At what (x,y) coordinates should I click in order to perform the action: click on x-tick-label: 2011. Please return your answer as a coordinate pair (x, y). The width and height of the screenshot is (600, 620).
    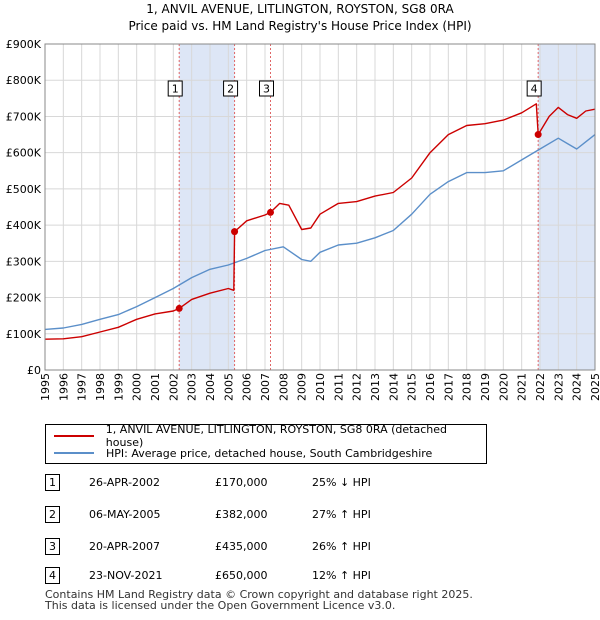
    Looking at the image, I should click on (338, 387).